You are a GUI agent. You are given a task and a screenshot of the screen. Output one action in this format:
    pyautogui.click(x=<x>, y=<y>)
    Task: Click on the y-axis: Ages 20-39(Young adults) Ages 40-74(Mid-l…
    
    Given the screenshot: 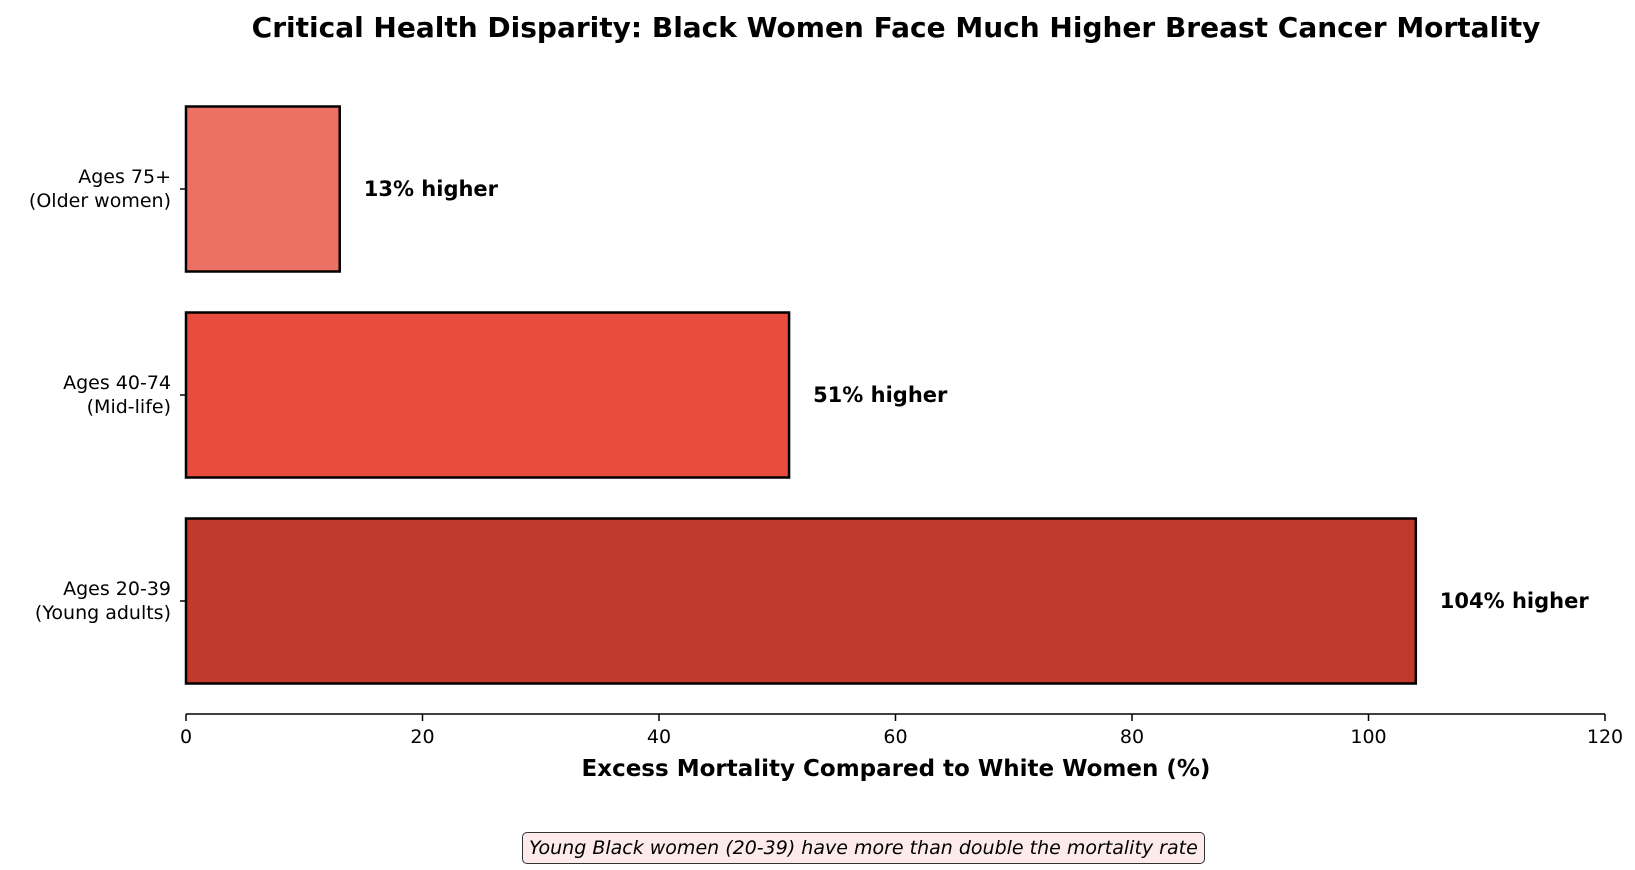 What is the action you would take?
    pyautogui.click(x=107, y=395)
    